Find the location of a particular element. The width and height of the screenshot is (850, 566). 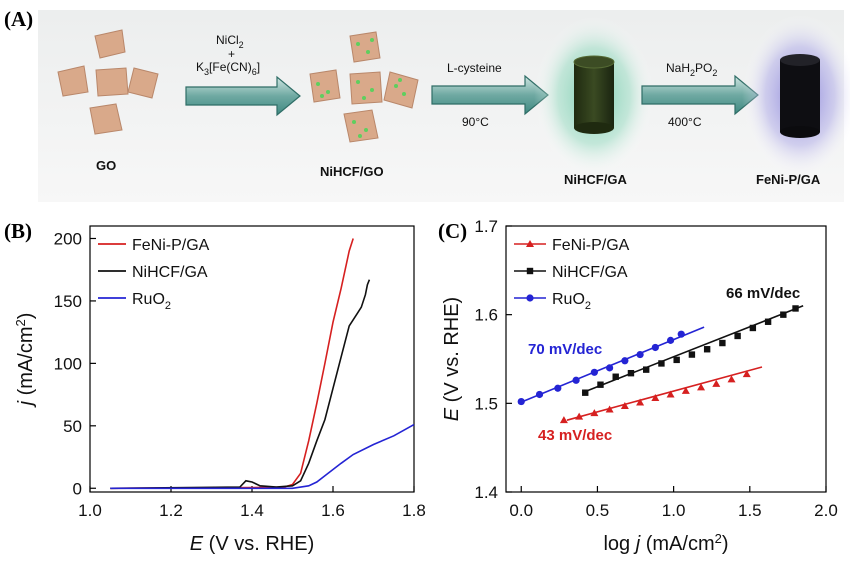

label-nihcf-go: NiHCF/GO is located at coordinates (352, 171).